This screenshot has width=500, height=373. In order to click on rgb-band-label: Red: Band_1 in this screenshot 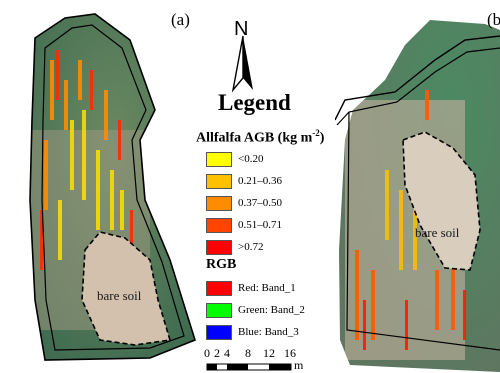, I will do `click(267, 288)`.